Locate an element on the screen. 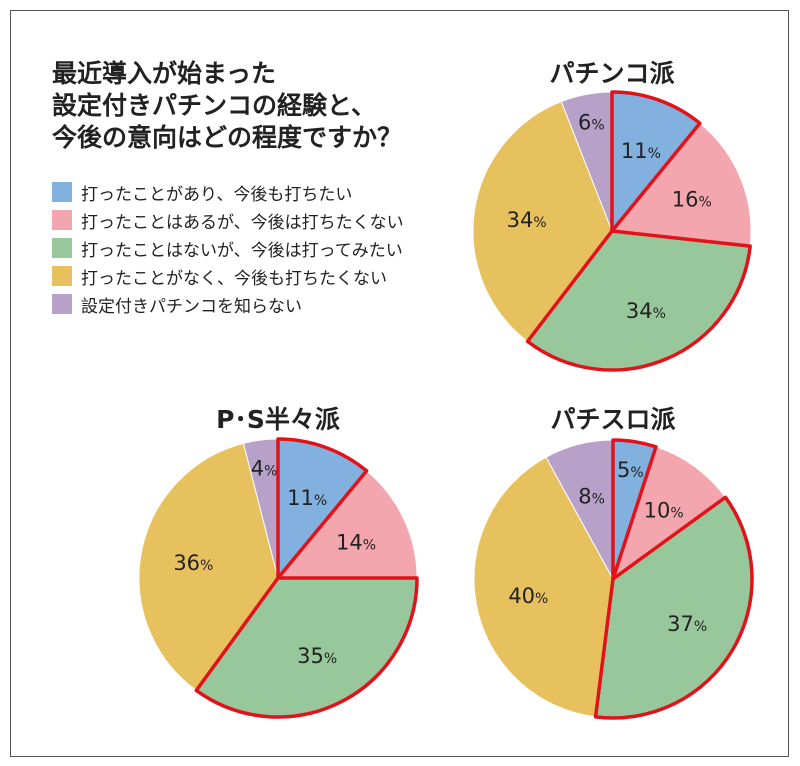 The width and height of the screenshot is (800, 766). title-line: 最近導入が始まった is located at coordinates (164, 73).